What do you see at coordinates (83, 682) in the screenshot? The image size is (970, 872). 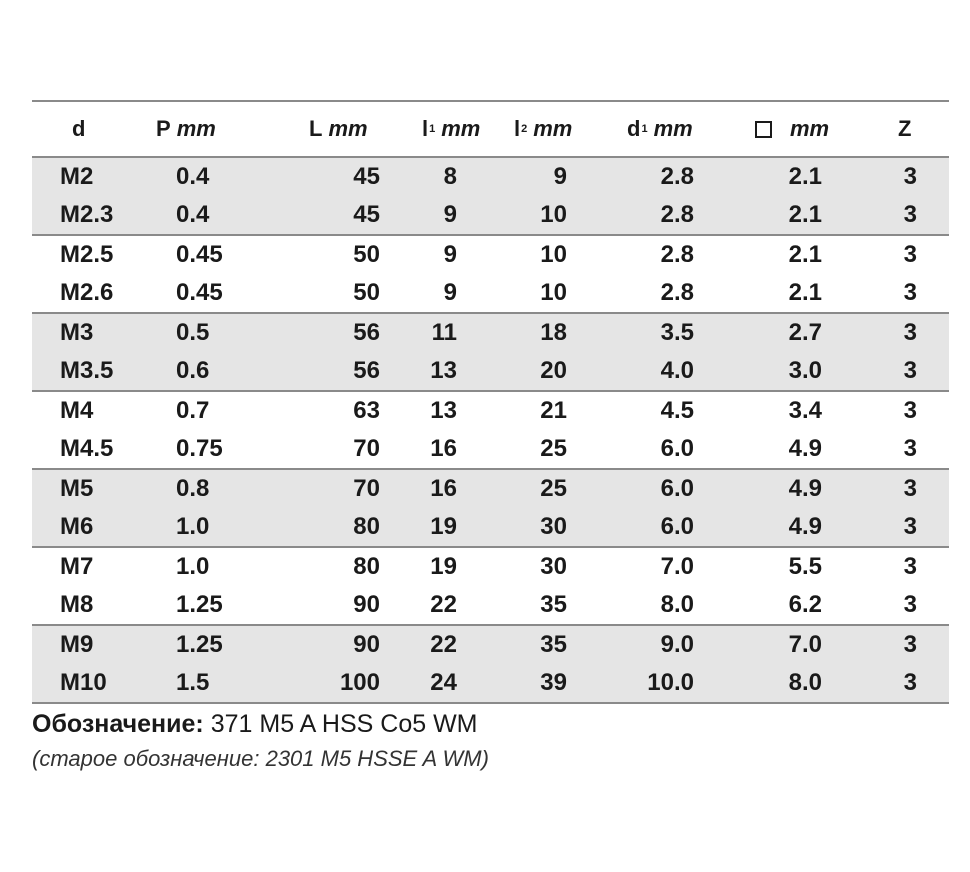 I see `cell-size: M10` at bounding box center [83, 682].